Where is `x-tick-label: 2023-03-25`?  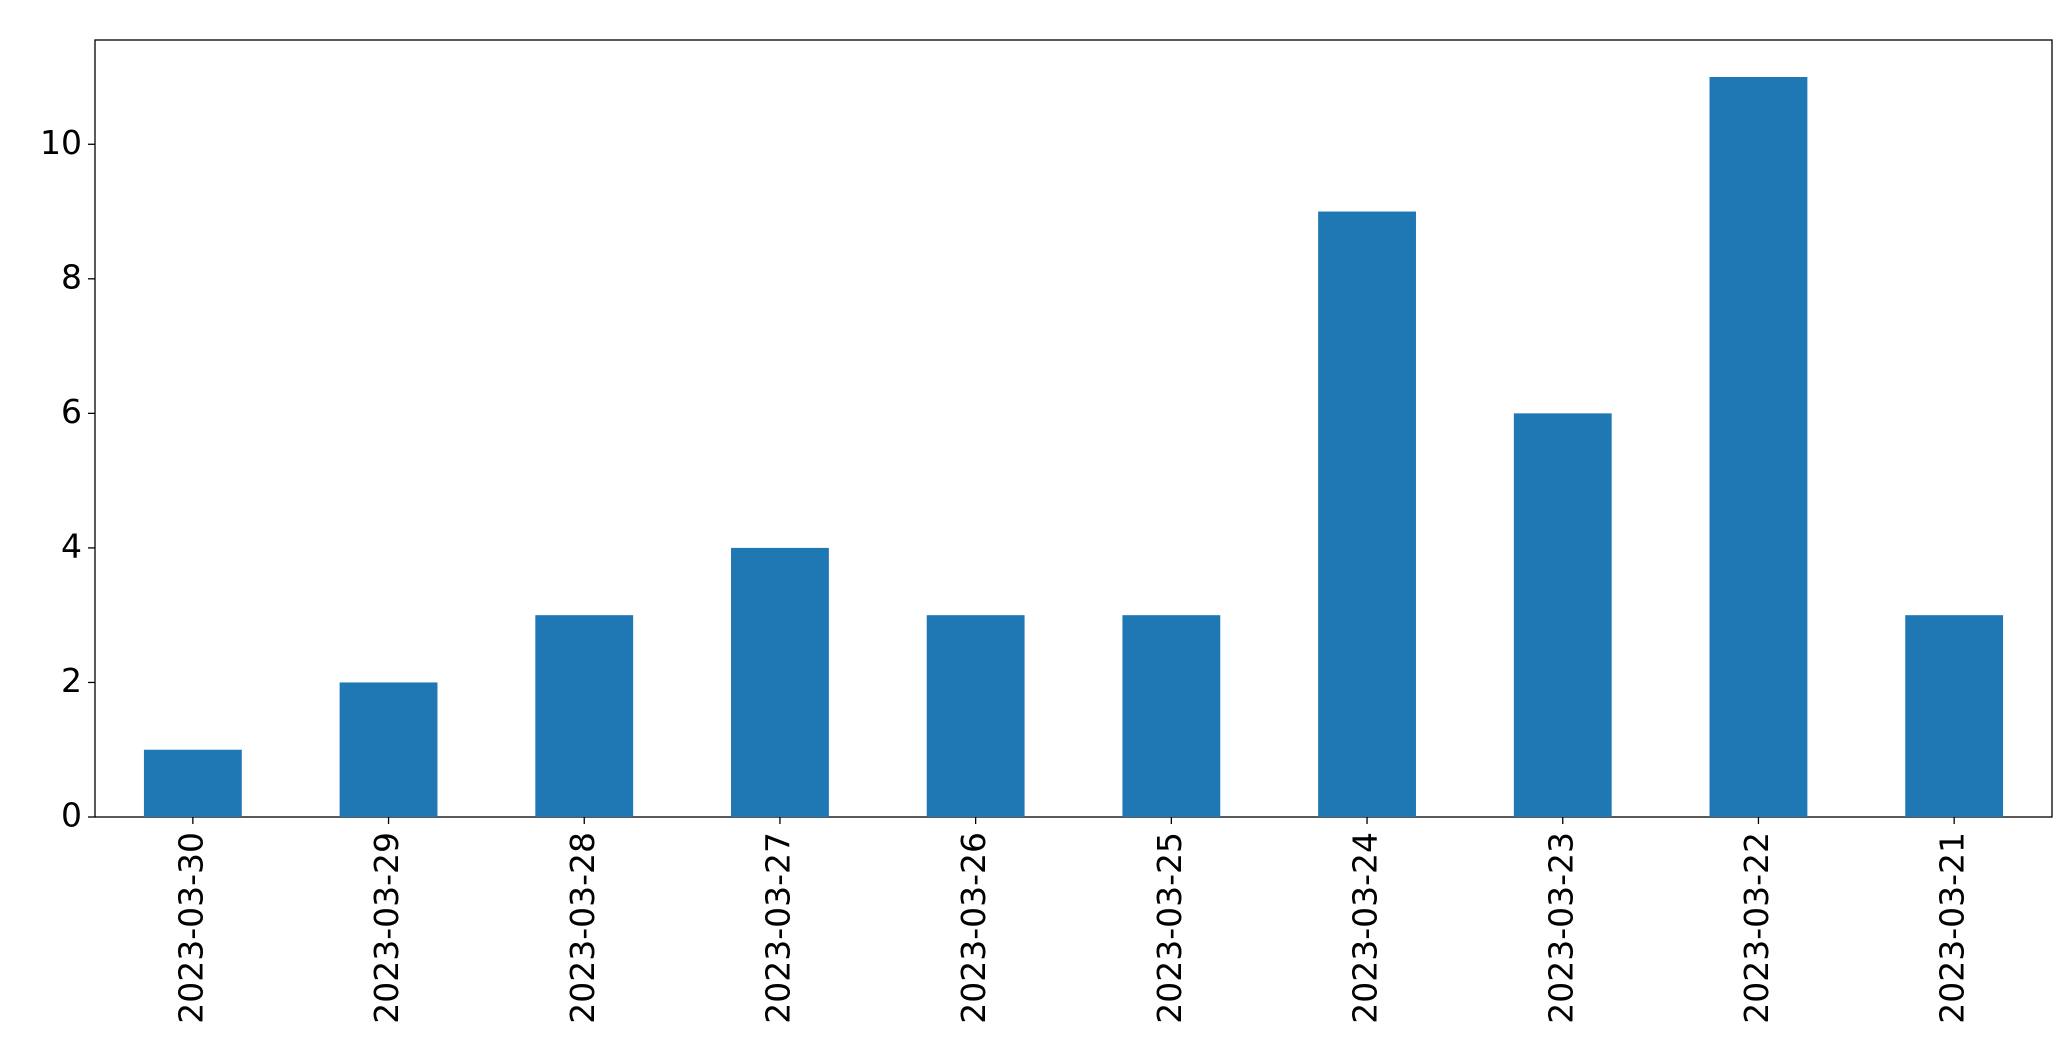 x-tick-label: 2023-03-25 is located at coordinates (1169, 928).